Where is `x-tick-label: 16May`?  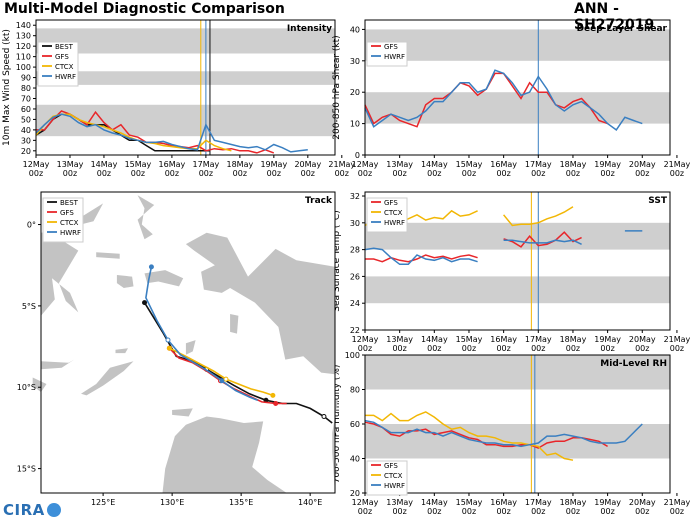 x-tick-label: 16May is located at coordinates (503, 339).